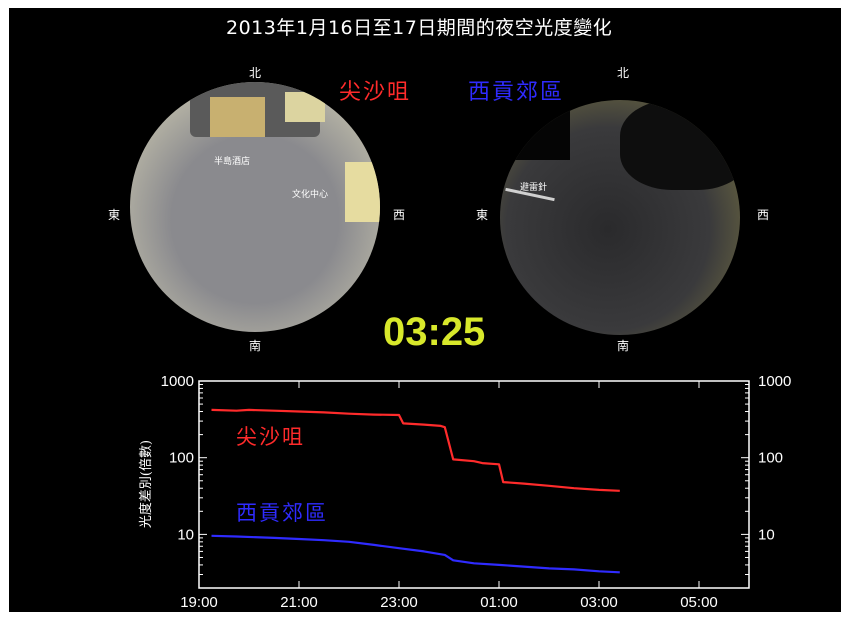 This screenshot has height=617, width=848. What do you see at coordinates (375, 92) in the screenshot?
I see `camera-name-red: 尖沙咀` at bounding box center [375, 92].